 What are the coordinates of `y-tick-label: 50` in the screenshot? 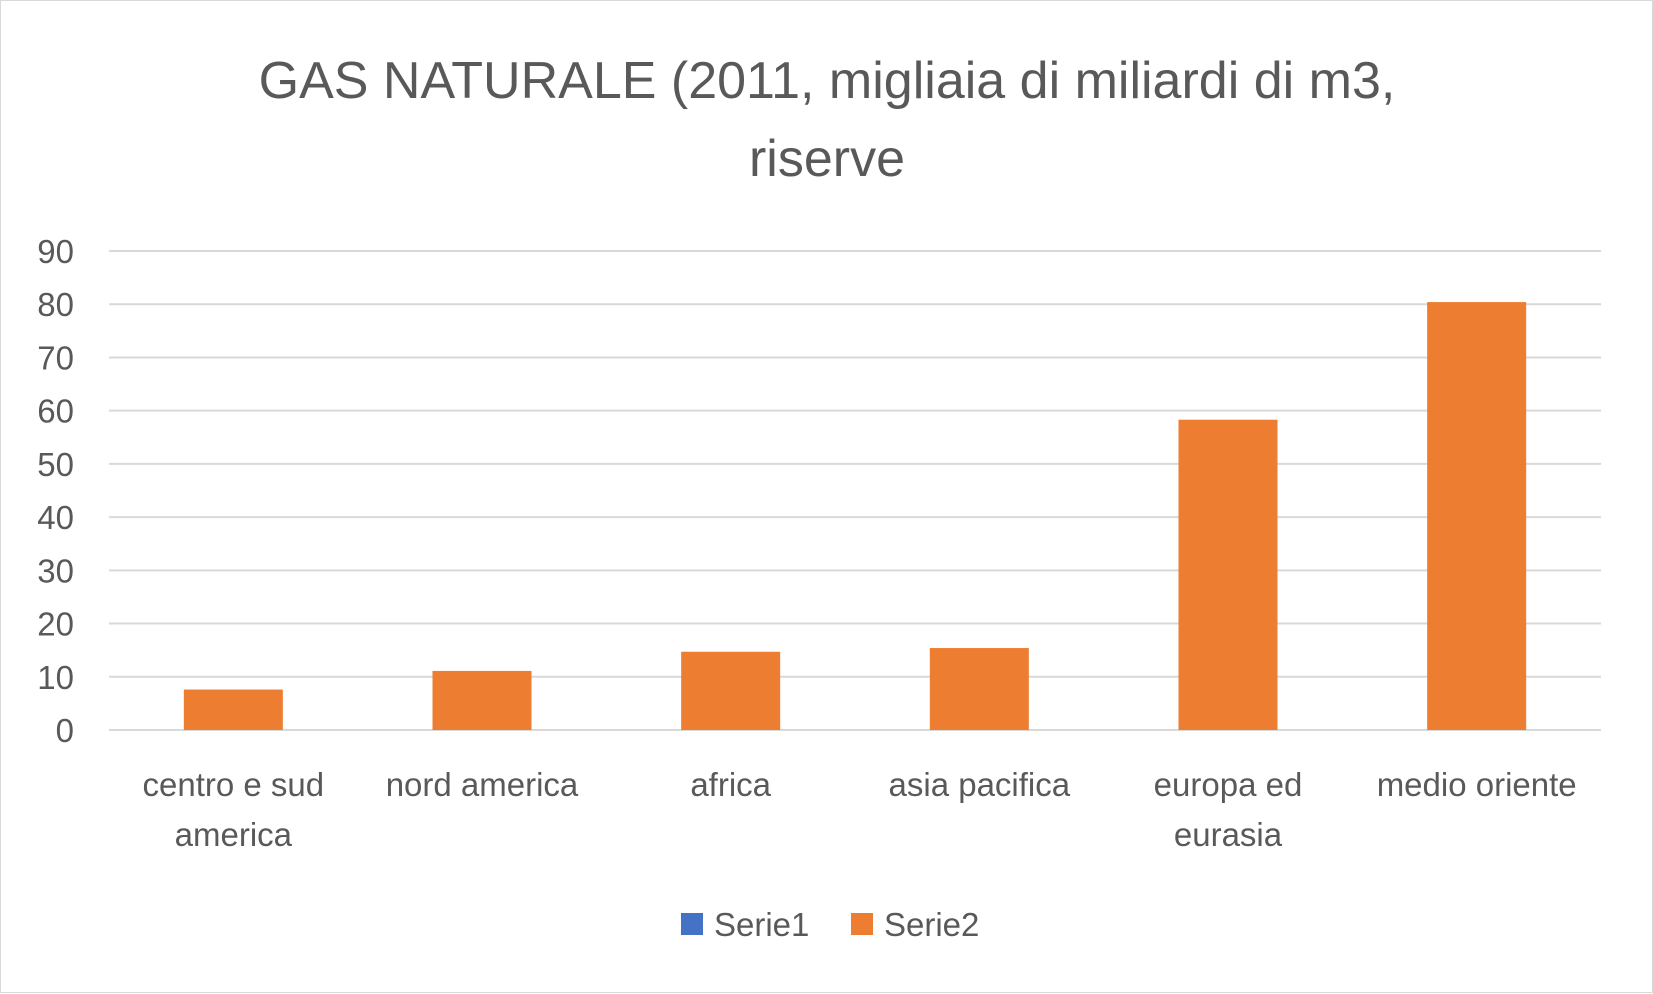 It's located at (55, 464).